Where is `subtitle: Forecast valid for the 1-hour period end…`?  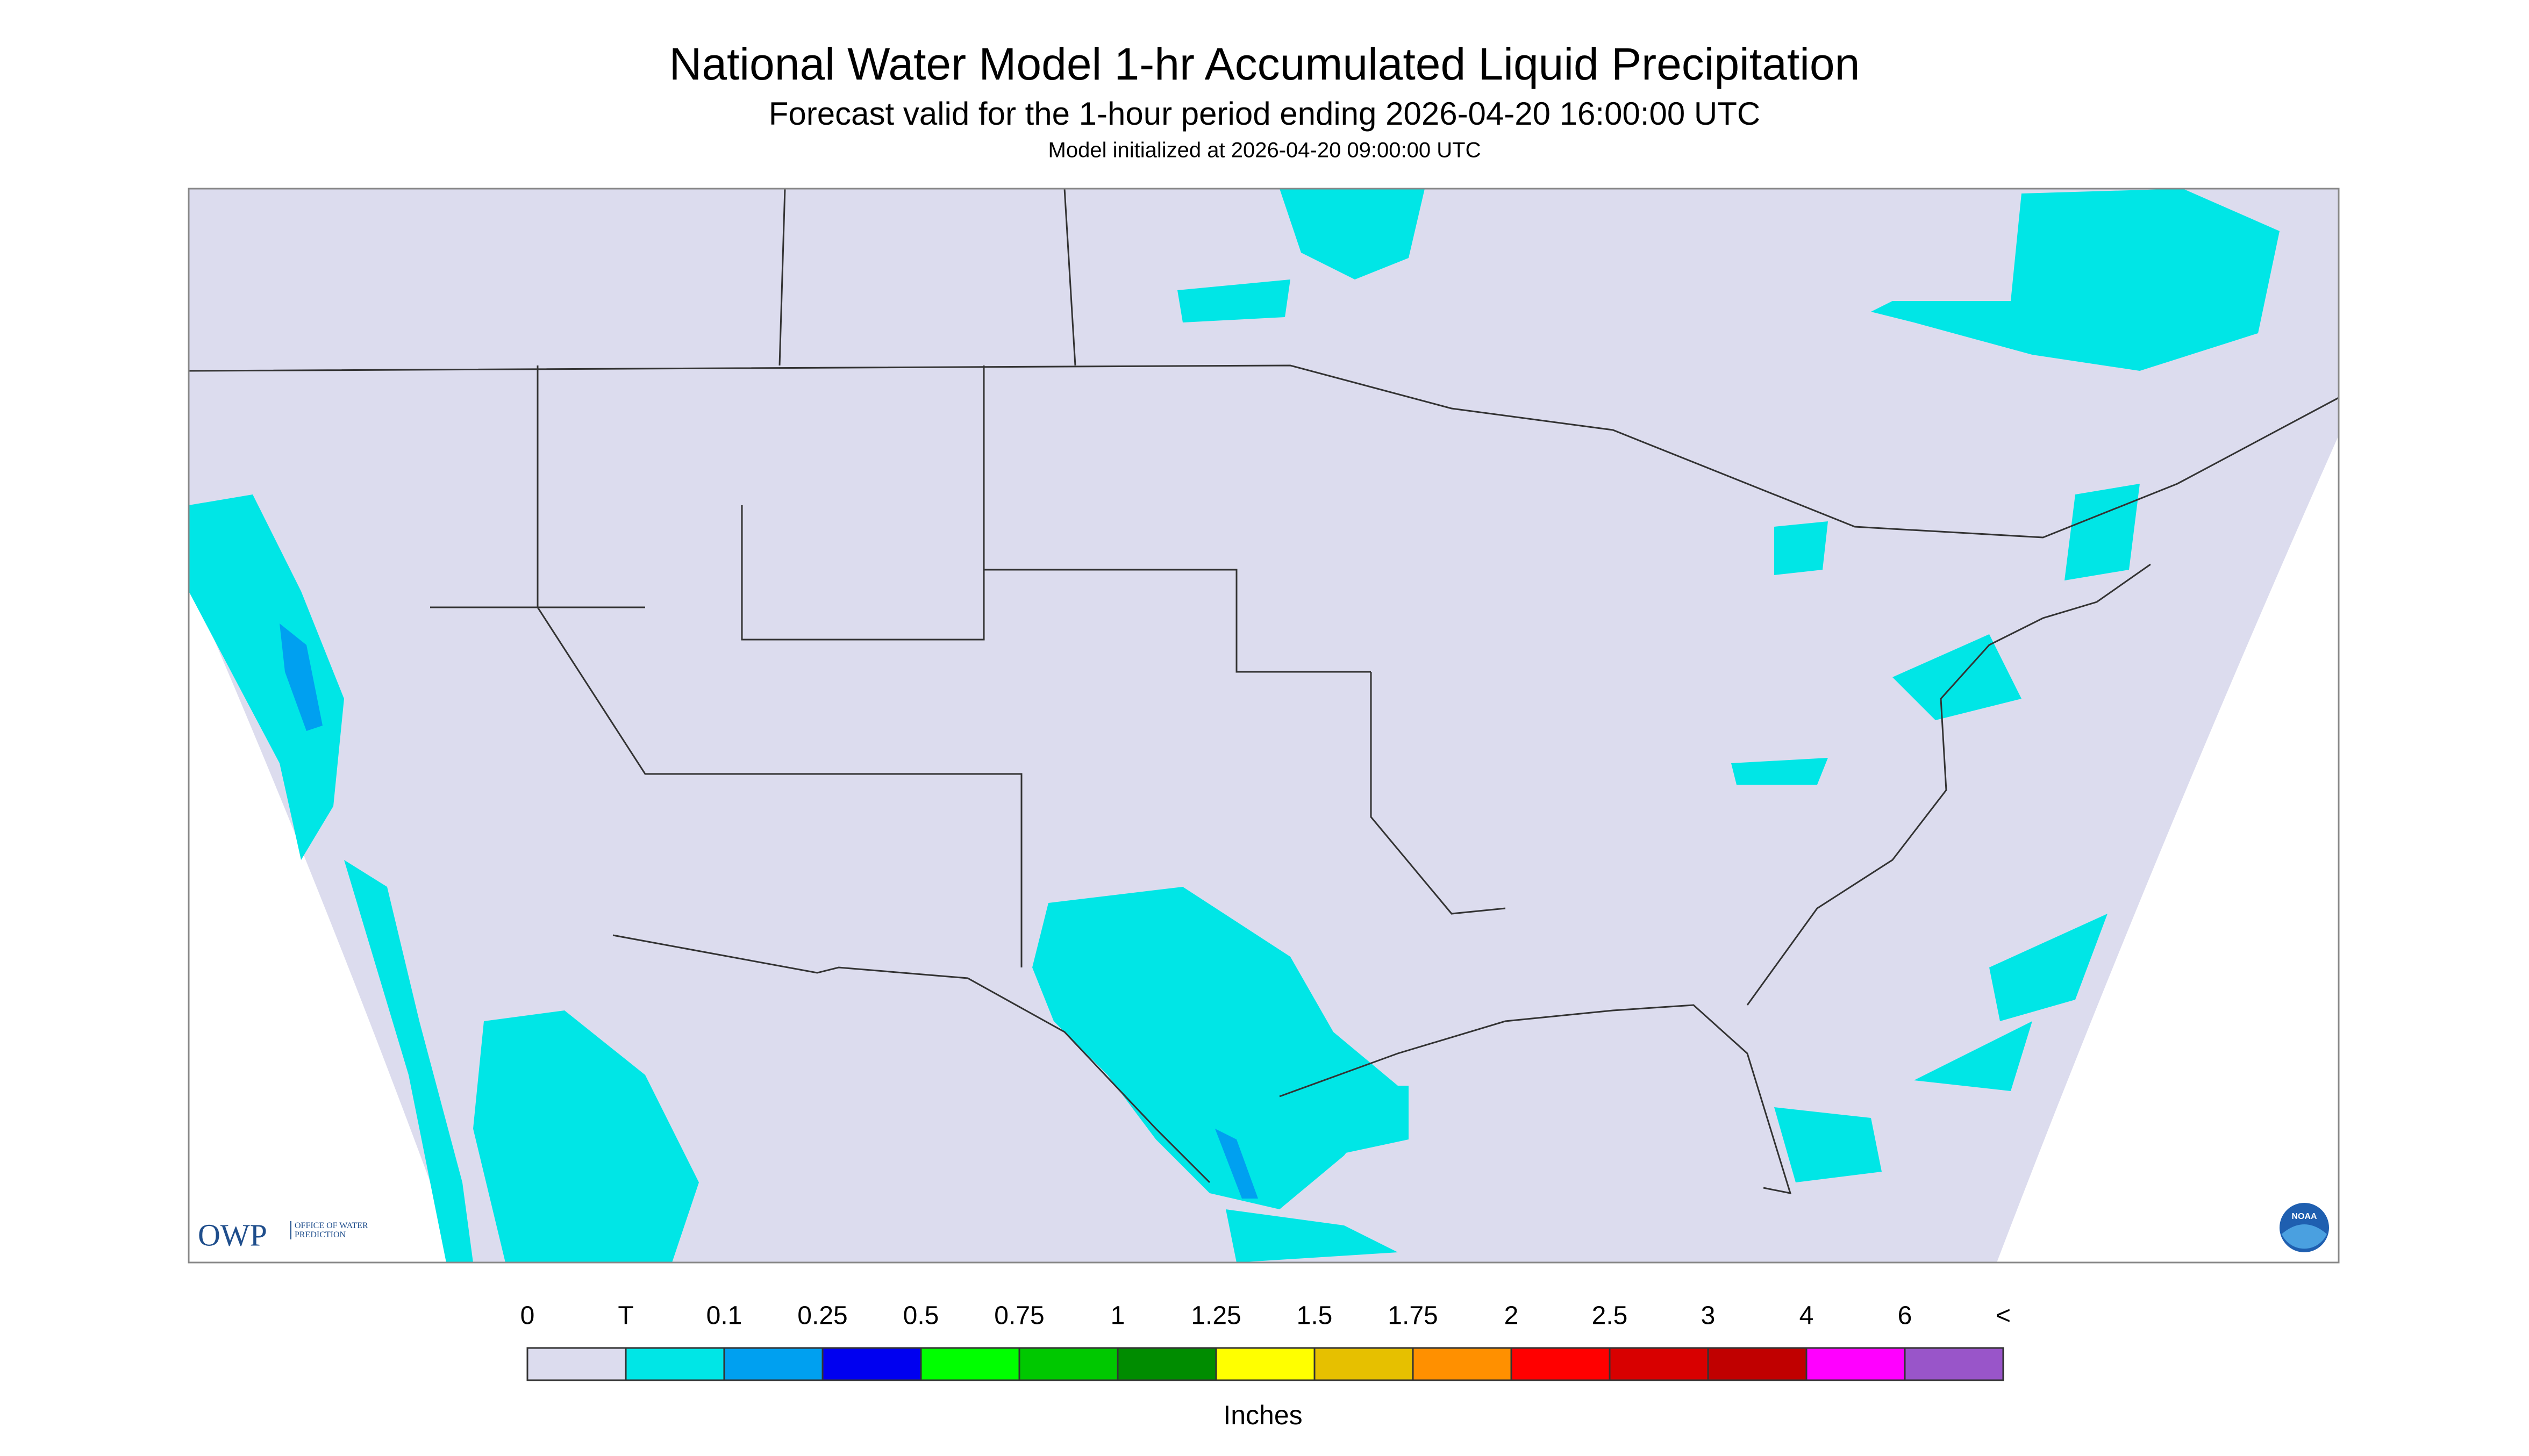
subtitle: Forecast valid for the 1-hour period end… is located at coordinates (1264, 114).